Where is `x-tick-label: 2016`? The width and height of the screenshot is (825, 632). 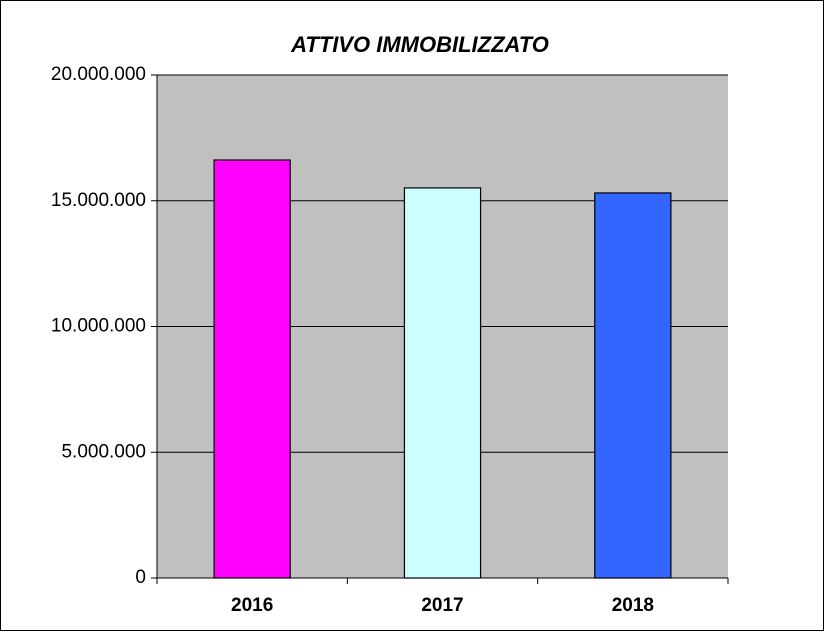 x-tick-label: 2016 is located at coordinates (252, 605).